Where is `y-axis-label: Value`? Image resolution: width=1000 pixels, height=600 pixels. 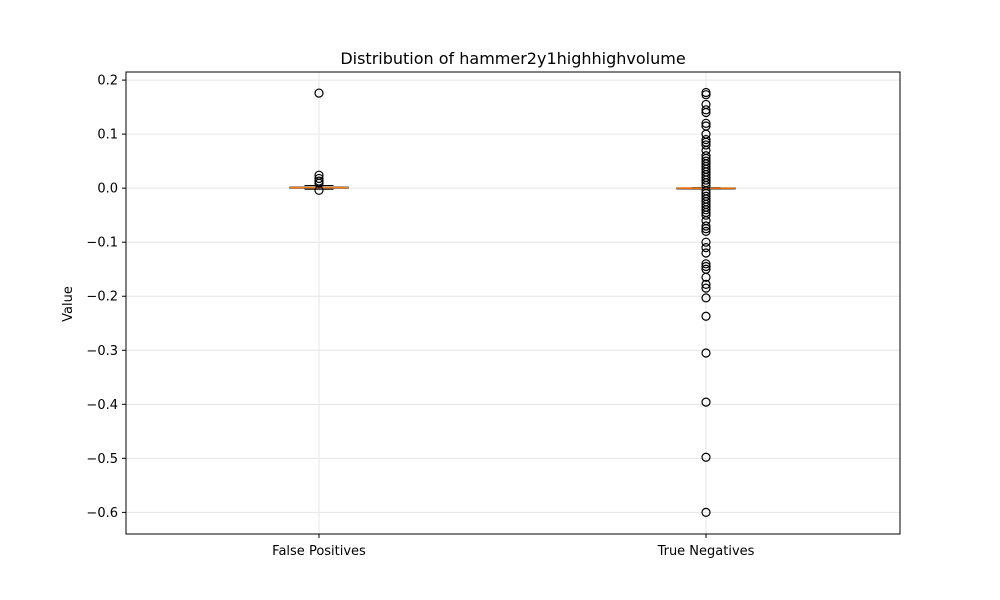 y-axis-label: Value is located at coordinates (68, 304).